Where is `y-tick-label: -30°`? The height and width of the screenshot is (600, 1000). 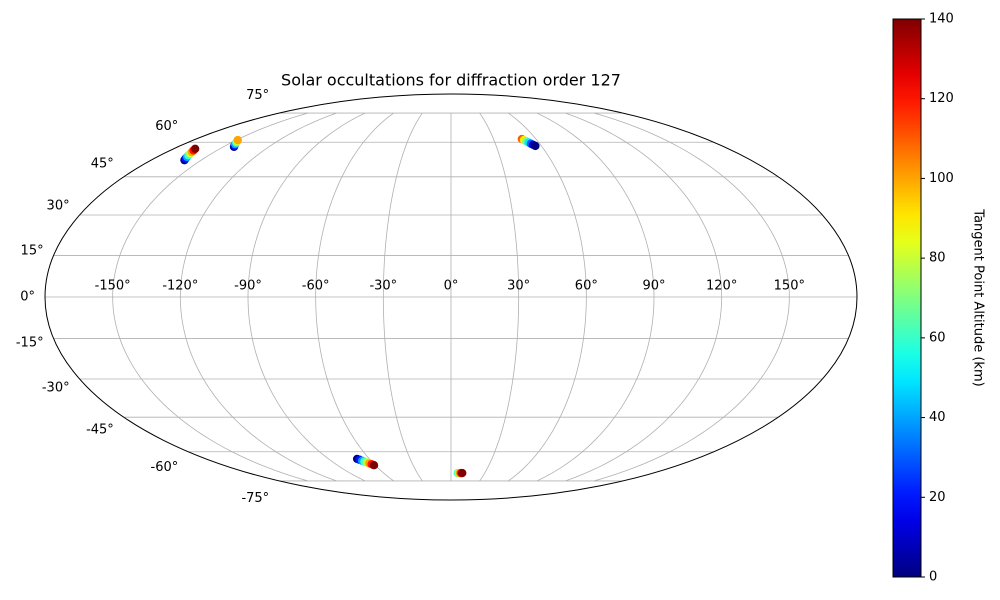 y-tick-label: -30° is located at coordinates (56, 388).